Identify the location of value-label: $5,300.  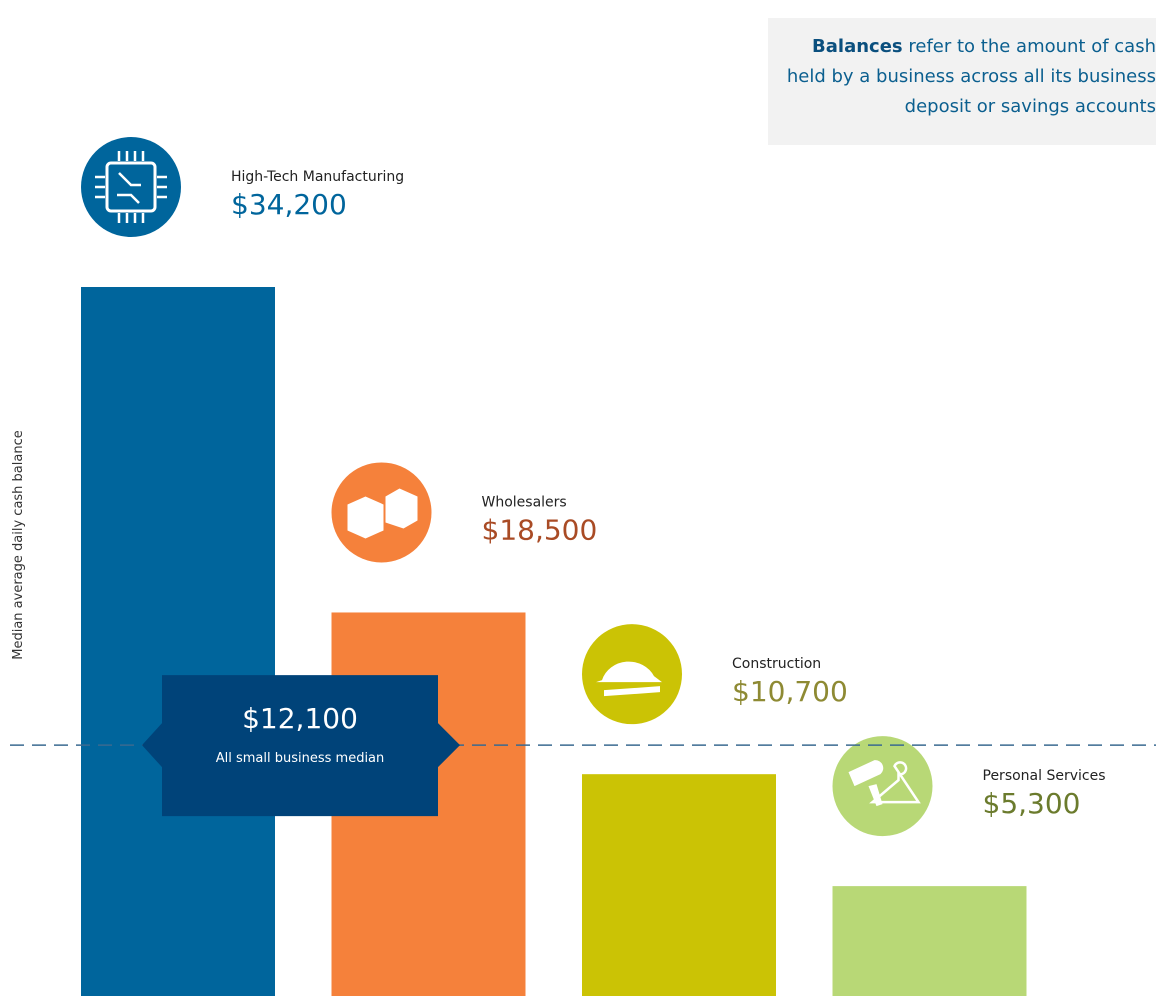
(1032, 803).